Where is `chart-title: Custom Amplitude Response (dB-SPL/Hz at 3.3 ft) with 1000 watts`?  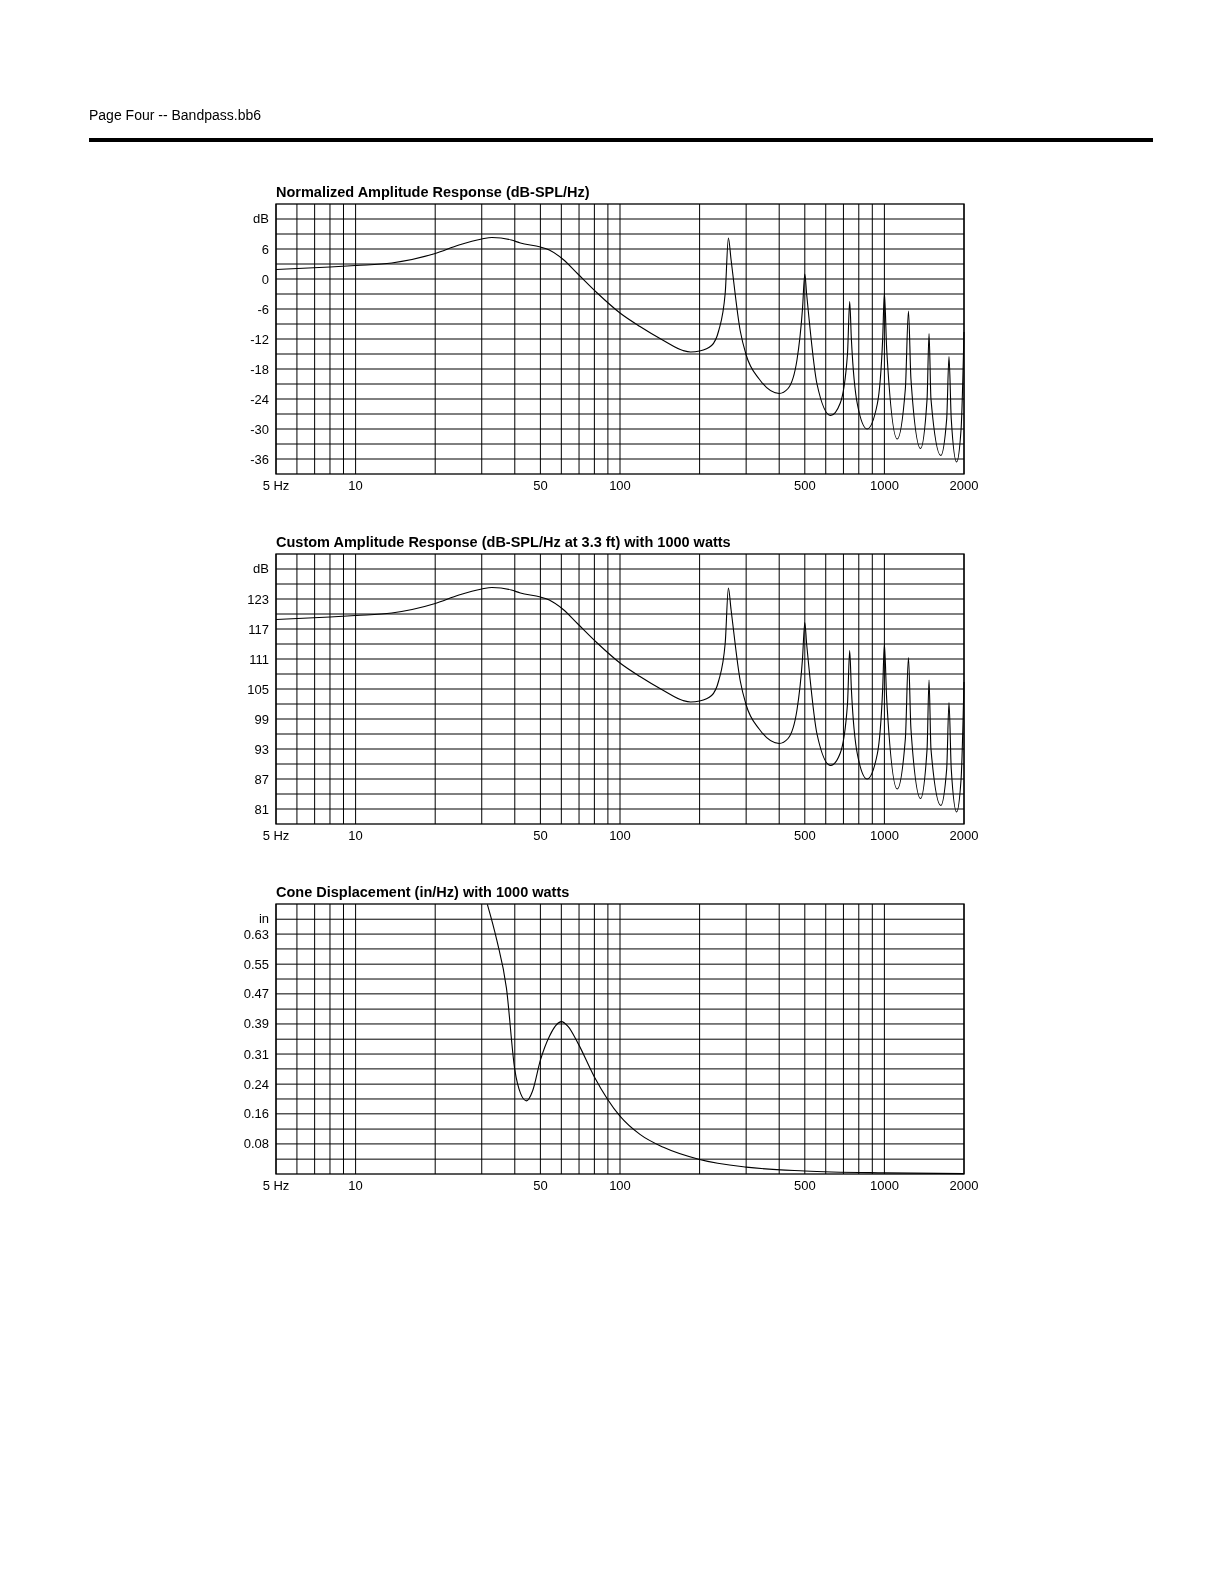
chart-title: Custom Amplitude Response (dB-SPL/Hz at 3.3 ft) with 1000 watts is located at coordinates (503, 542).